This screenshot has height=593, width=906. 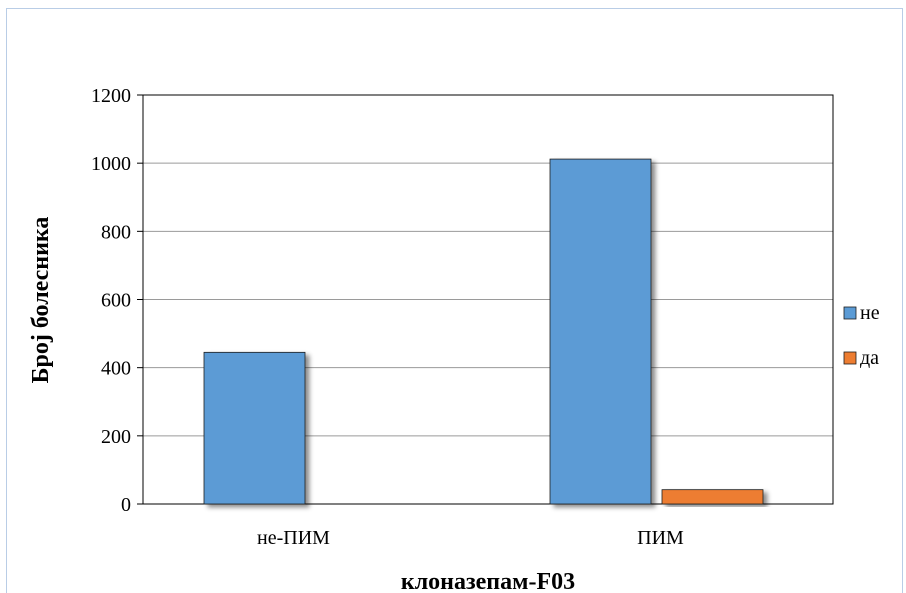 I want to click on x-axis-label: клоназепам-F03, so click(x=488, y=581).